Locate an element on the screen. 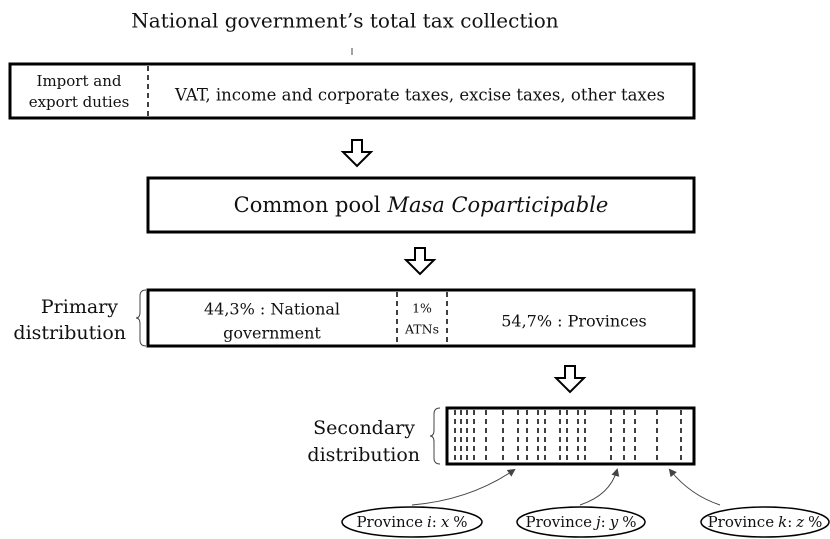  tax-box is located at coordinates (352, 91).